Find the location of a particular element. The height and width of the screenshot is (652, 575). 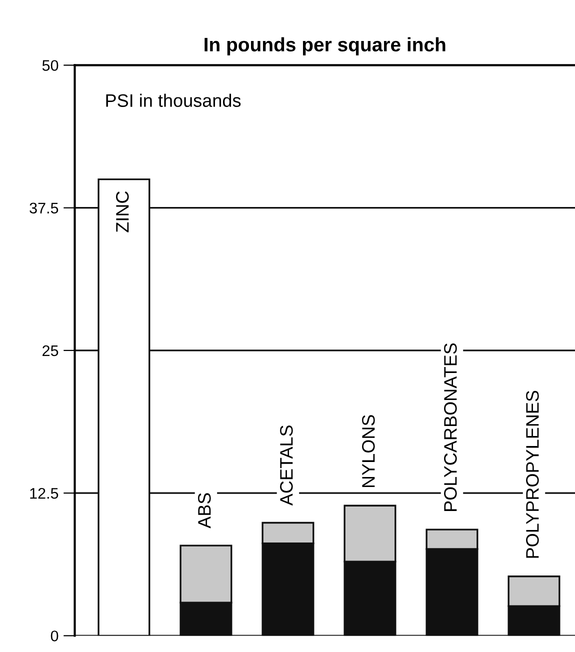

y-tick-label: 50 is located at coordinates (50, 65).